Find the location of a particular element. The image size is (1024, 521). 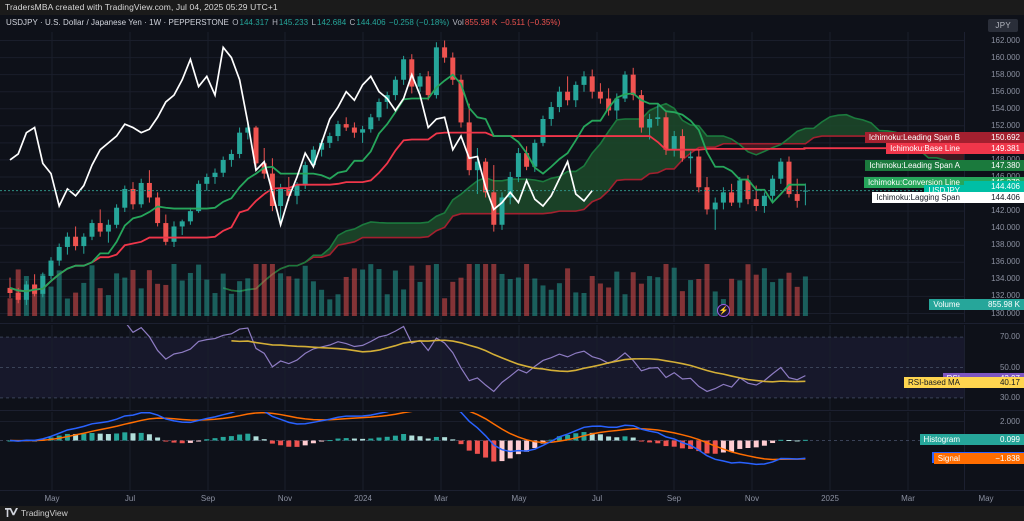

macd-badge-signal: −1.838 is located at coordinates (994, 458).